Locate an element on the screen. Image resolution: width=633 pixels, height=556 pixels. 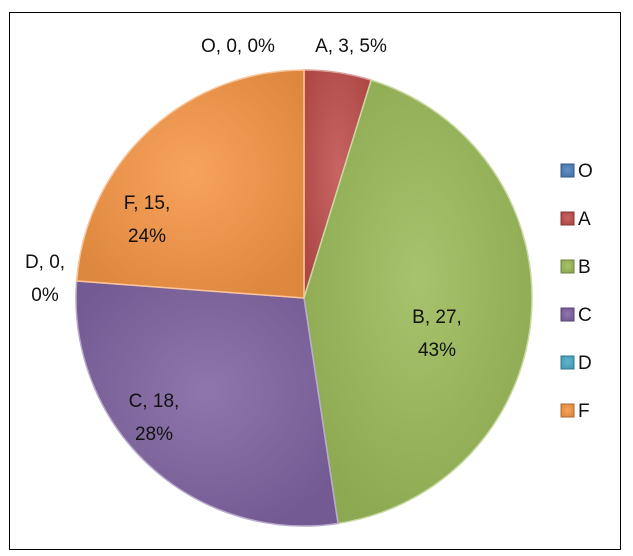
data-label-b: B, 27, 43% is located at coordinates (437, 334).